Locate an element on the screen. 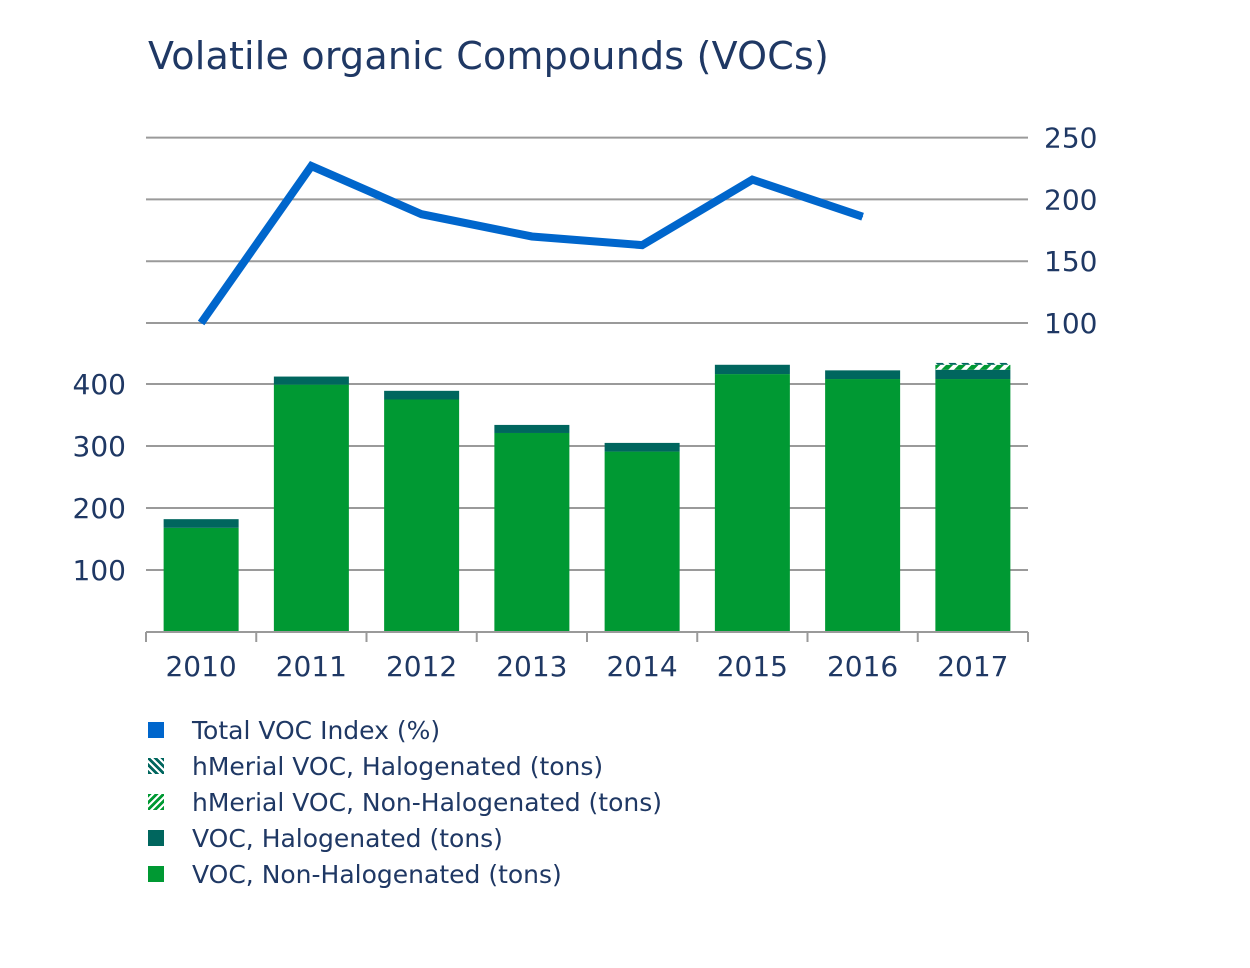 This screenshot has width=1250, height=968. index-line is located at coordinates (530, 243).